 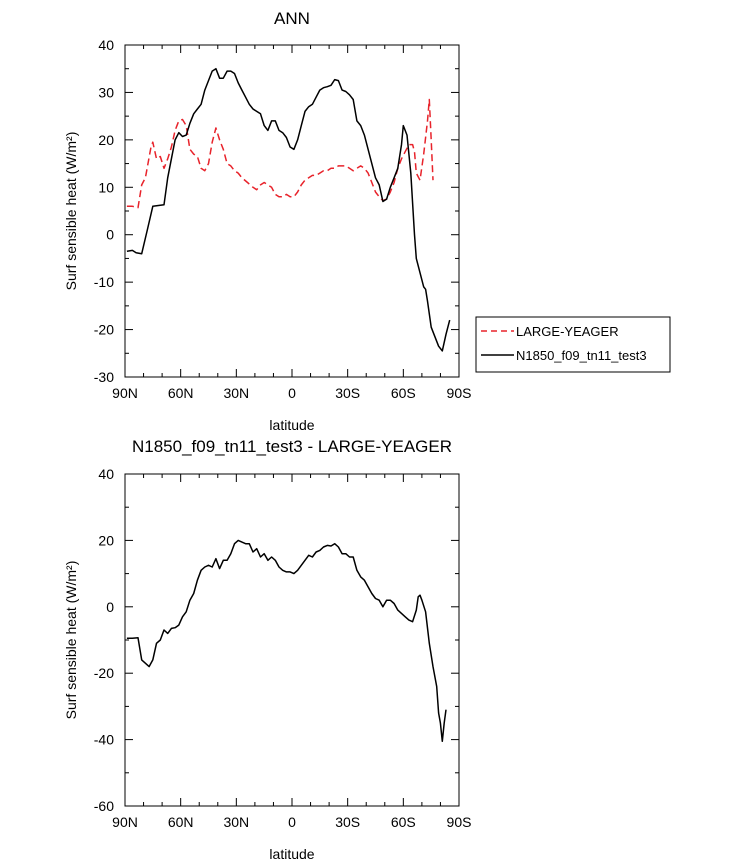 What do you see at coordinates (106, 92) in the screenshot?
I see `y-tick-label: 30` at bounding box center [106, 92].